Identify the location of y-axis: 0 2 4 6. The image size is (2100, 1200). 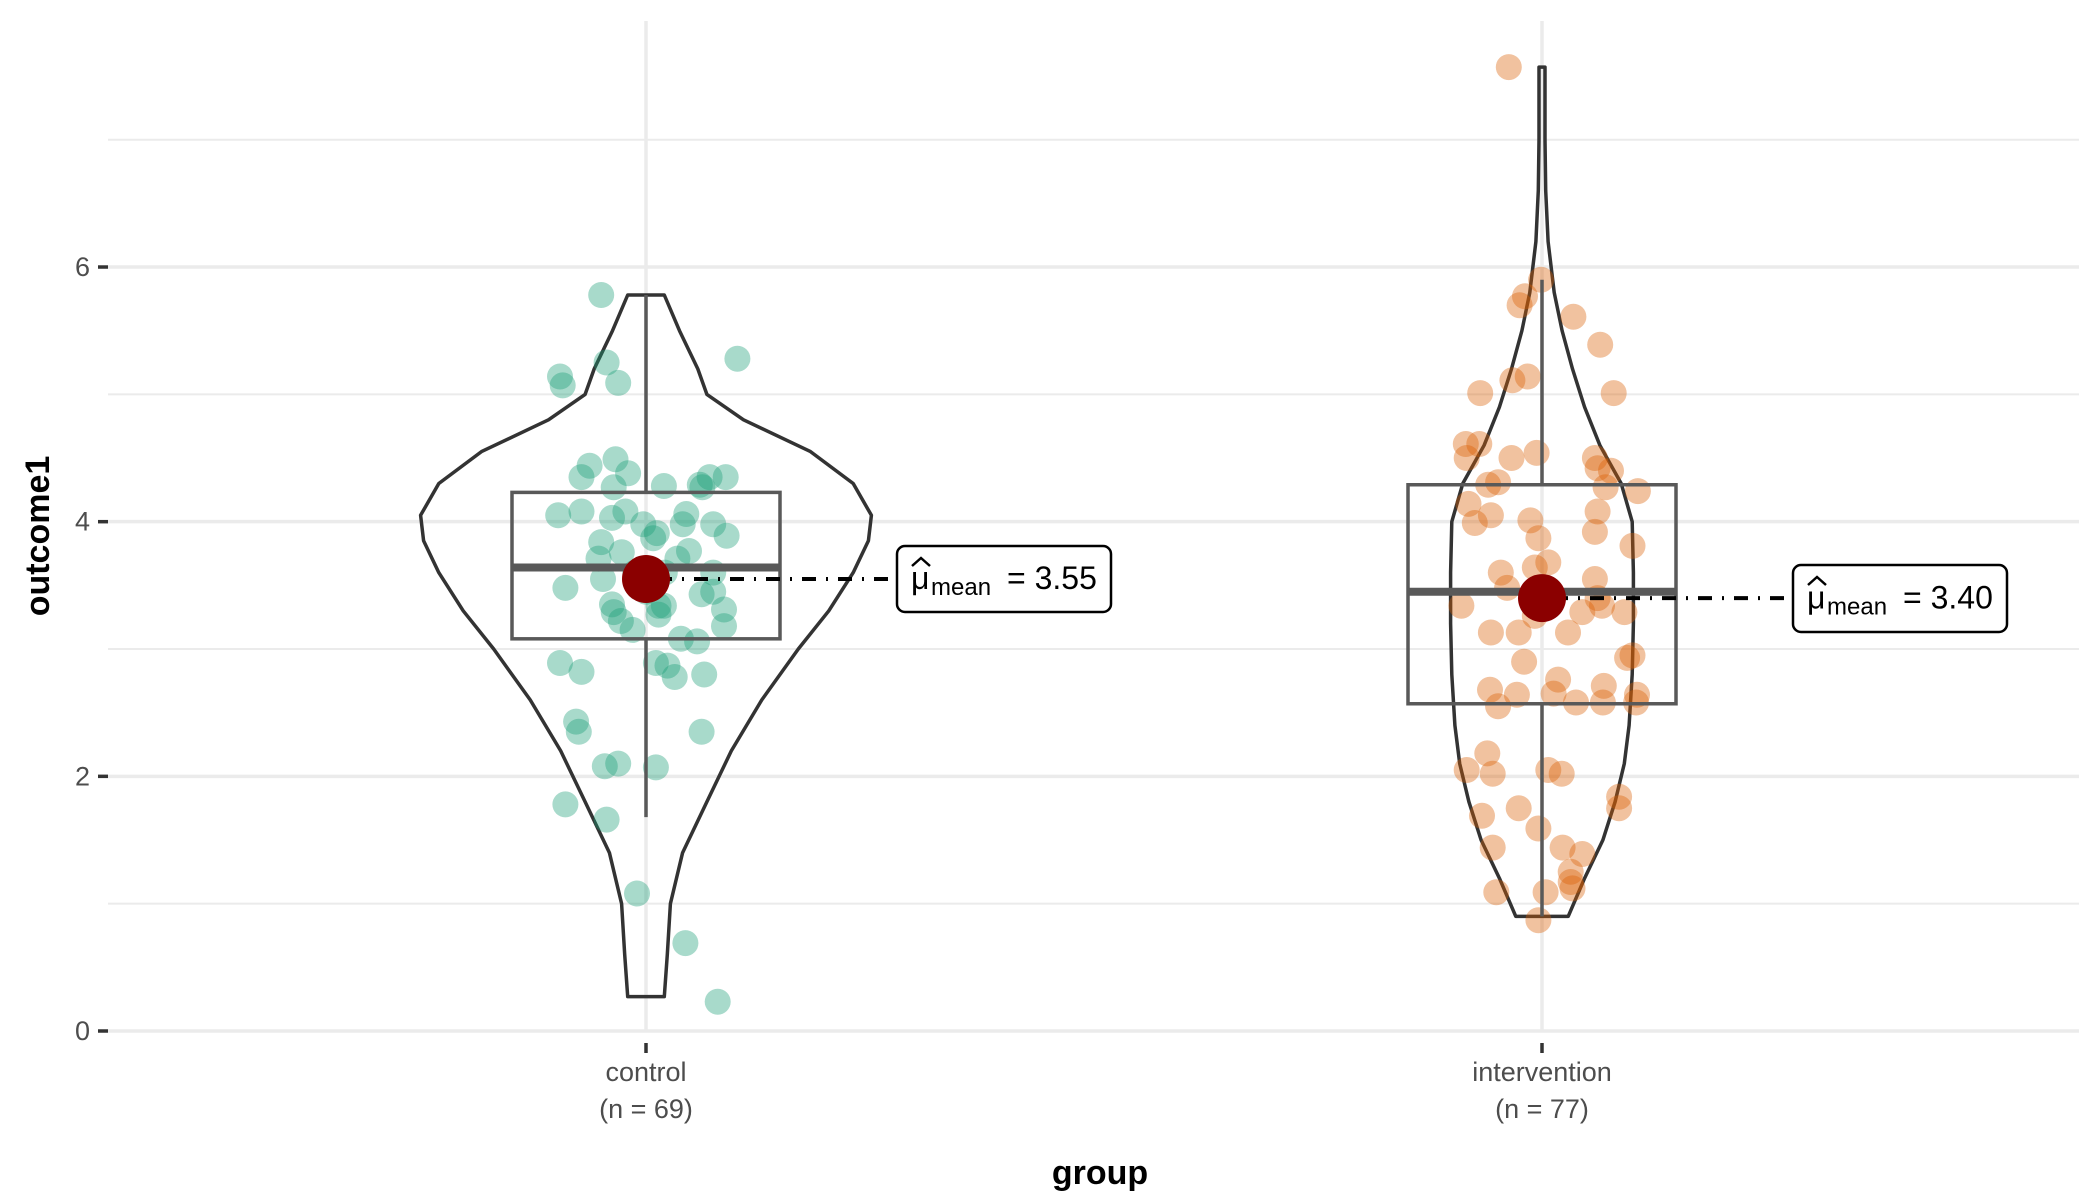
(91, 649).